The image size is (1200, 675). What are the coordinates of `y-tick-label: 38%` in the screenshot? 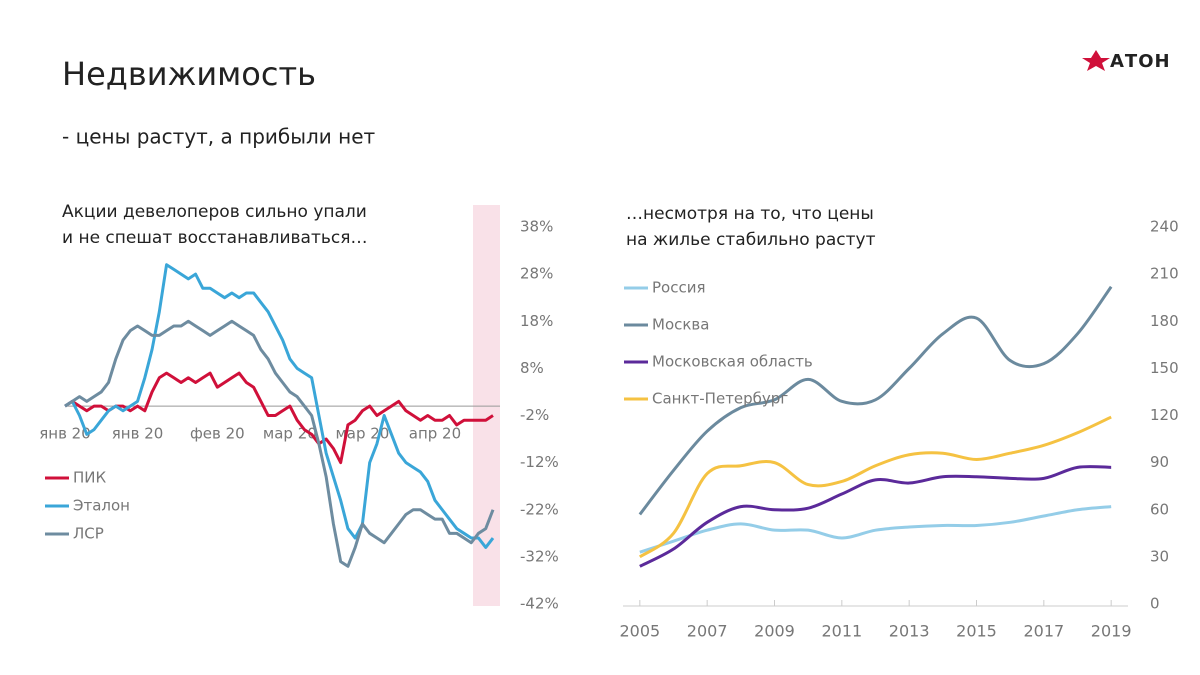 It's located at (536, 227).